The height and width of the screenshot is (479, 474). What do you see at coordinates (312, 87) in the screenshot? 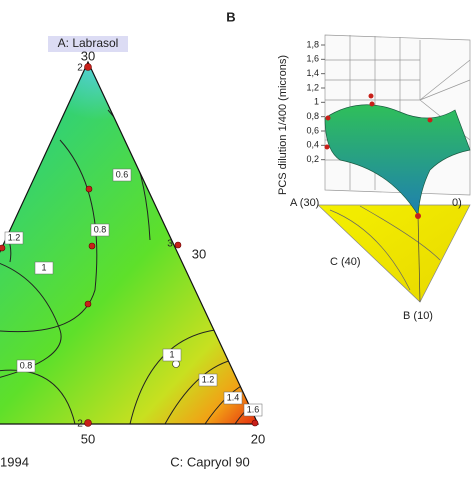
I see `z-tick-label: 1,2` at bounding box center [312, 87].